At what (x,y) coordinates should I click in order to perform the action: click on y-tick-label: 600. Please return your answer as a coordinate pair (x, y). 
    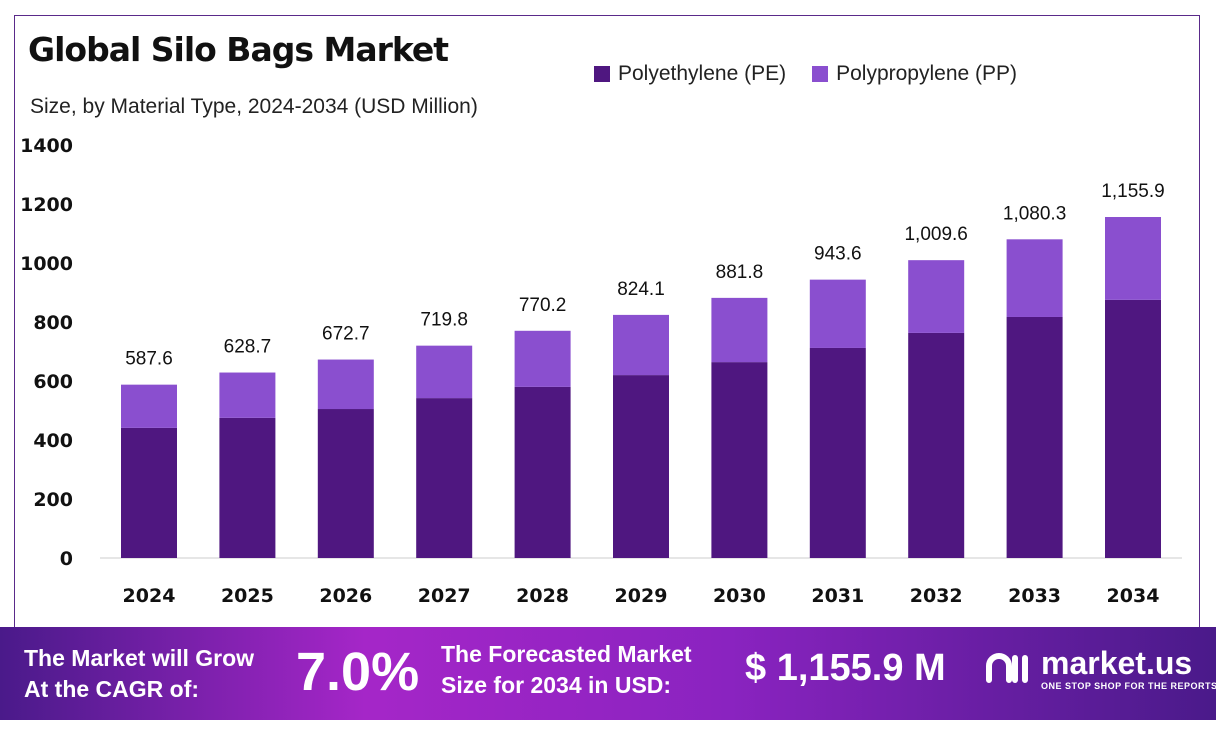
    Looking at the image, I should click on (53, 382).